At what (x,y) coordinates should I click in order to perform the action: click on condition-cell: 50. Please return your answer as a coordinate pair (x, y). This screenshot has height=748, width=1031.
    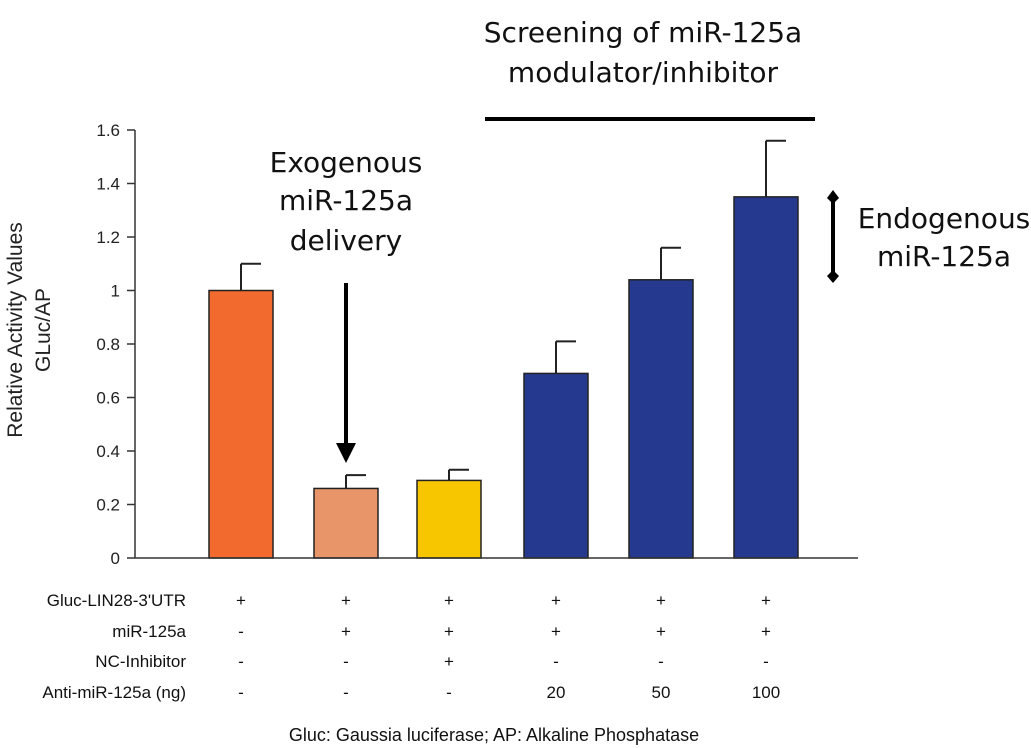
    Looking at the image, I should click on (661, 692).